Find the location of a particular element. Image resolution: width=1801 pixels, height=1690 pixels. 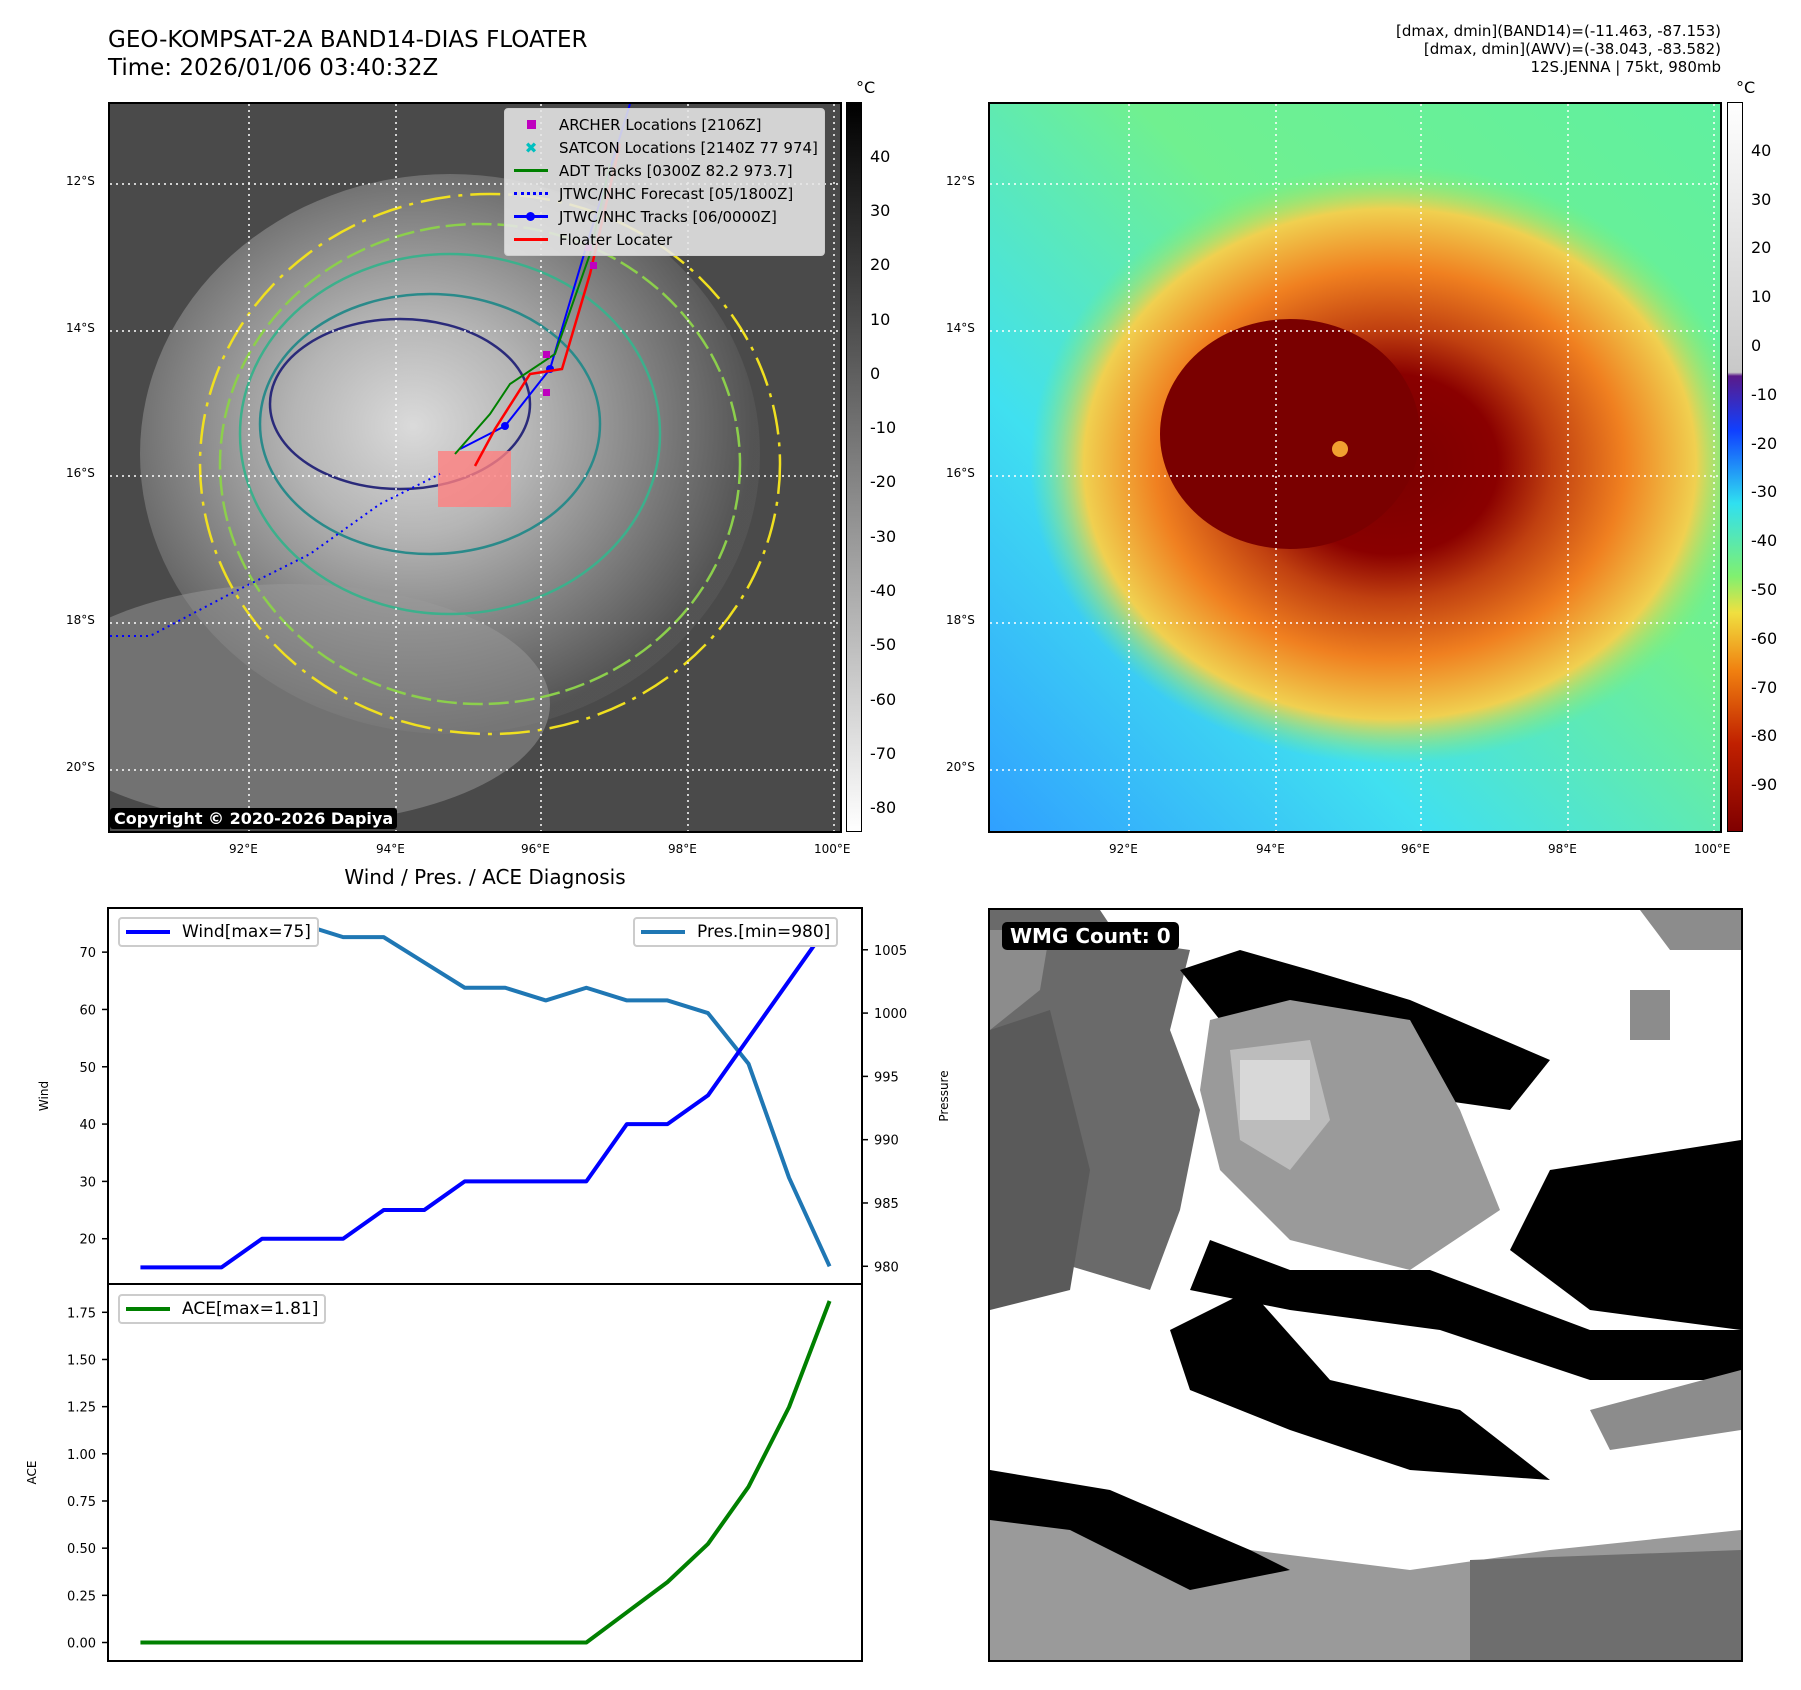

ace-legend-label: ACE[max=1.81] is located at coordinates (250, 1309).